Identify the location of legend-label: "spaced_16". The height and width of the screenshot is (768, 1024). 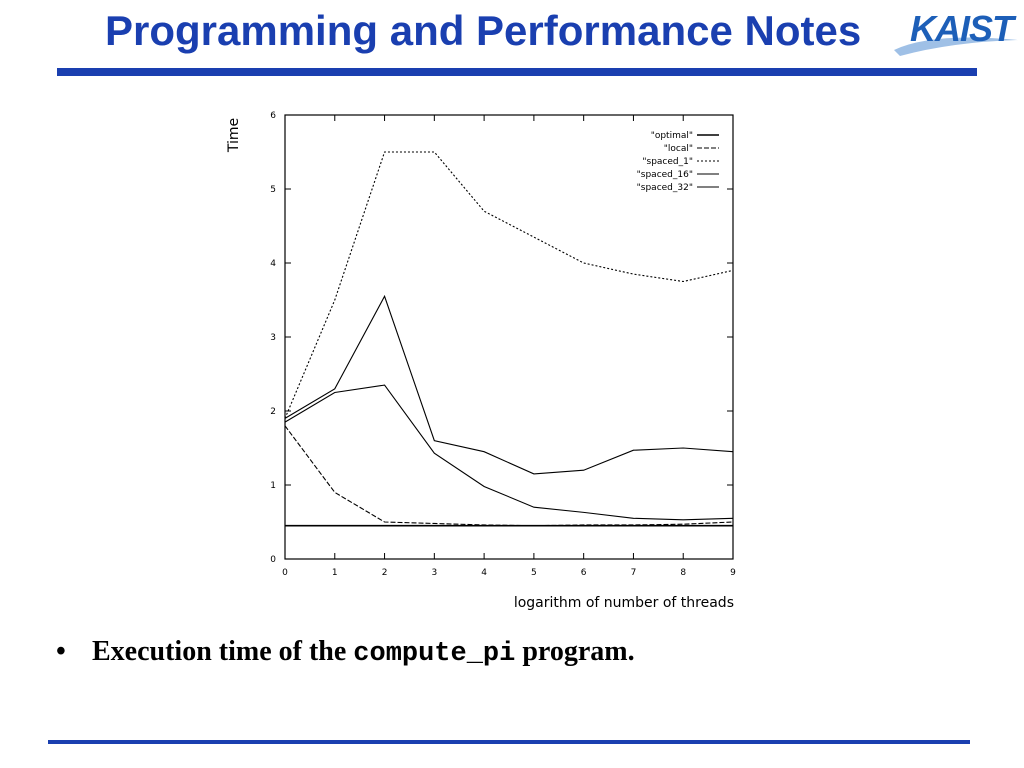
(665, 175).